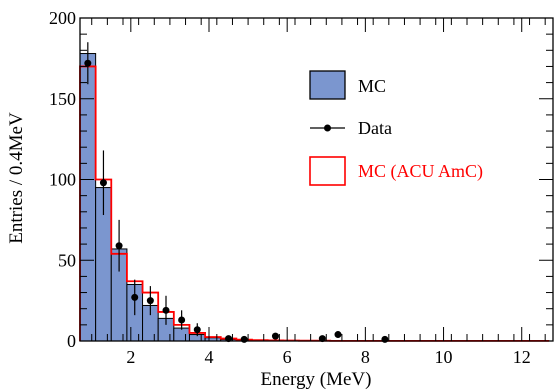  What do you see at coordinates (420, 171) in the screenshot?
I see `legend-red-label: MC (ACU AmC)` at bounding box center [420, 171].